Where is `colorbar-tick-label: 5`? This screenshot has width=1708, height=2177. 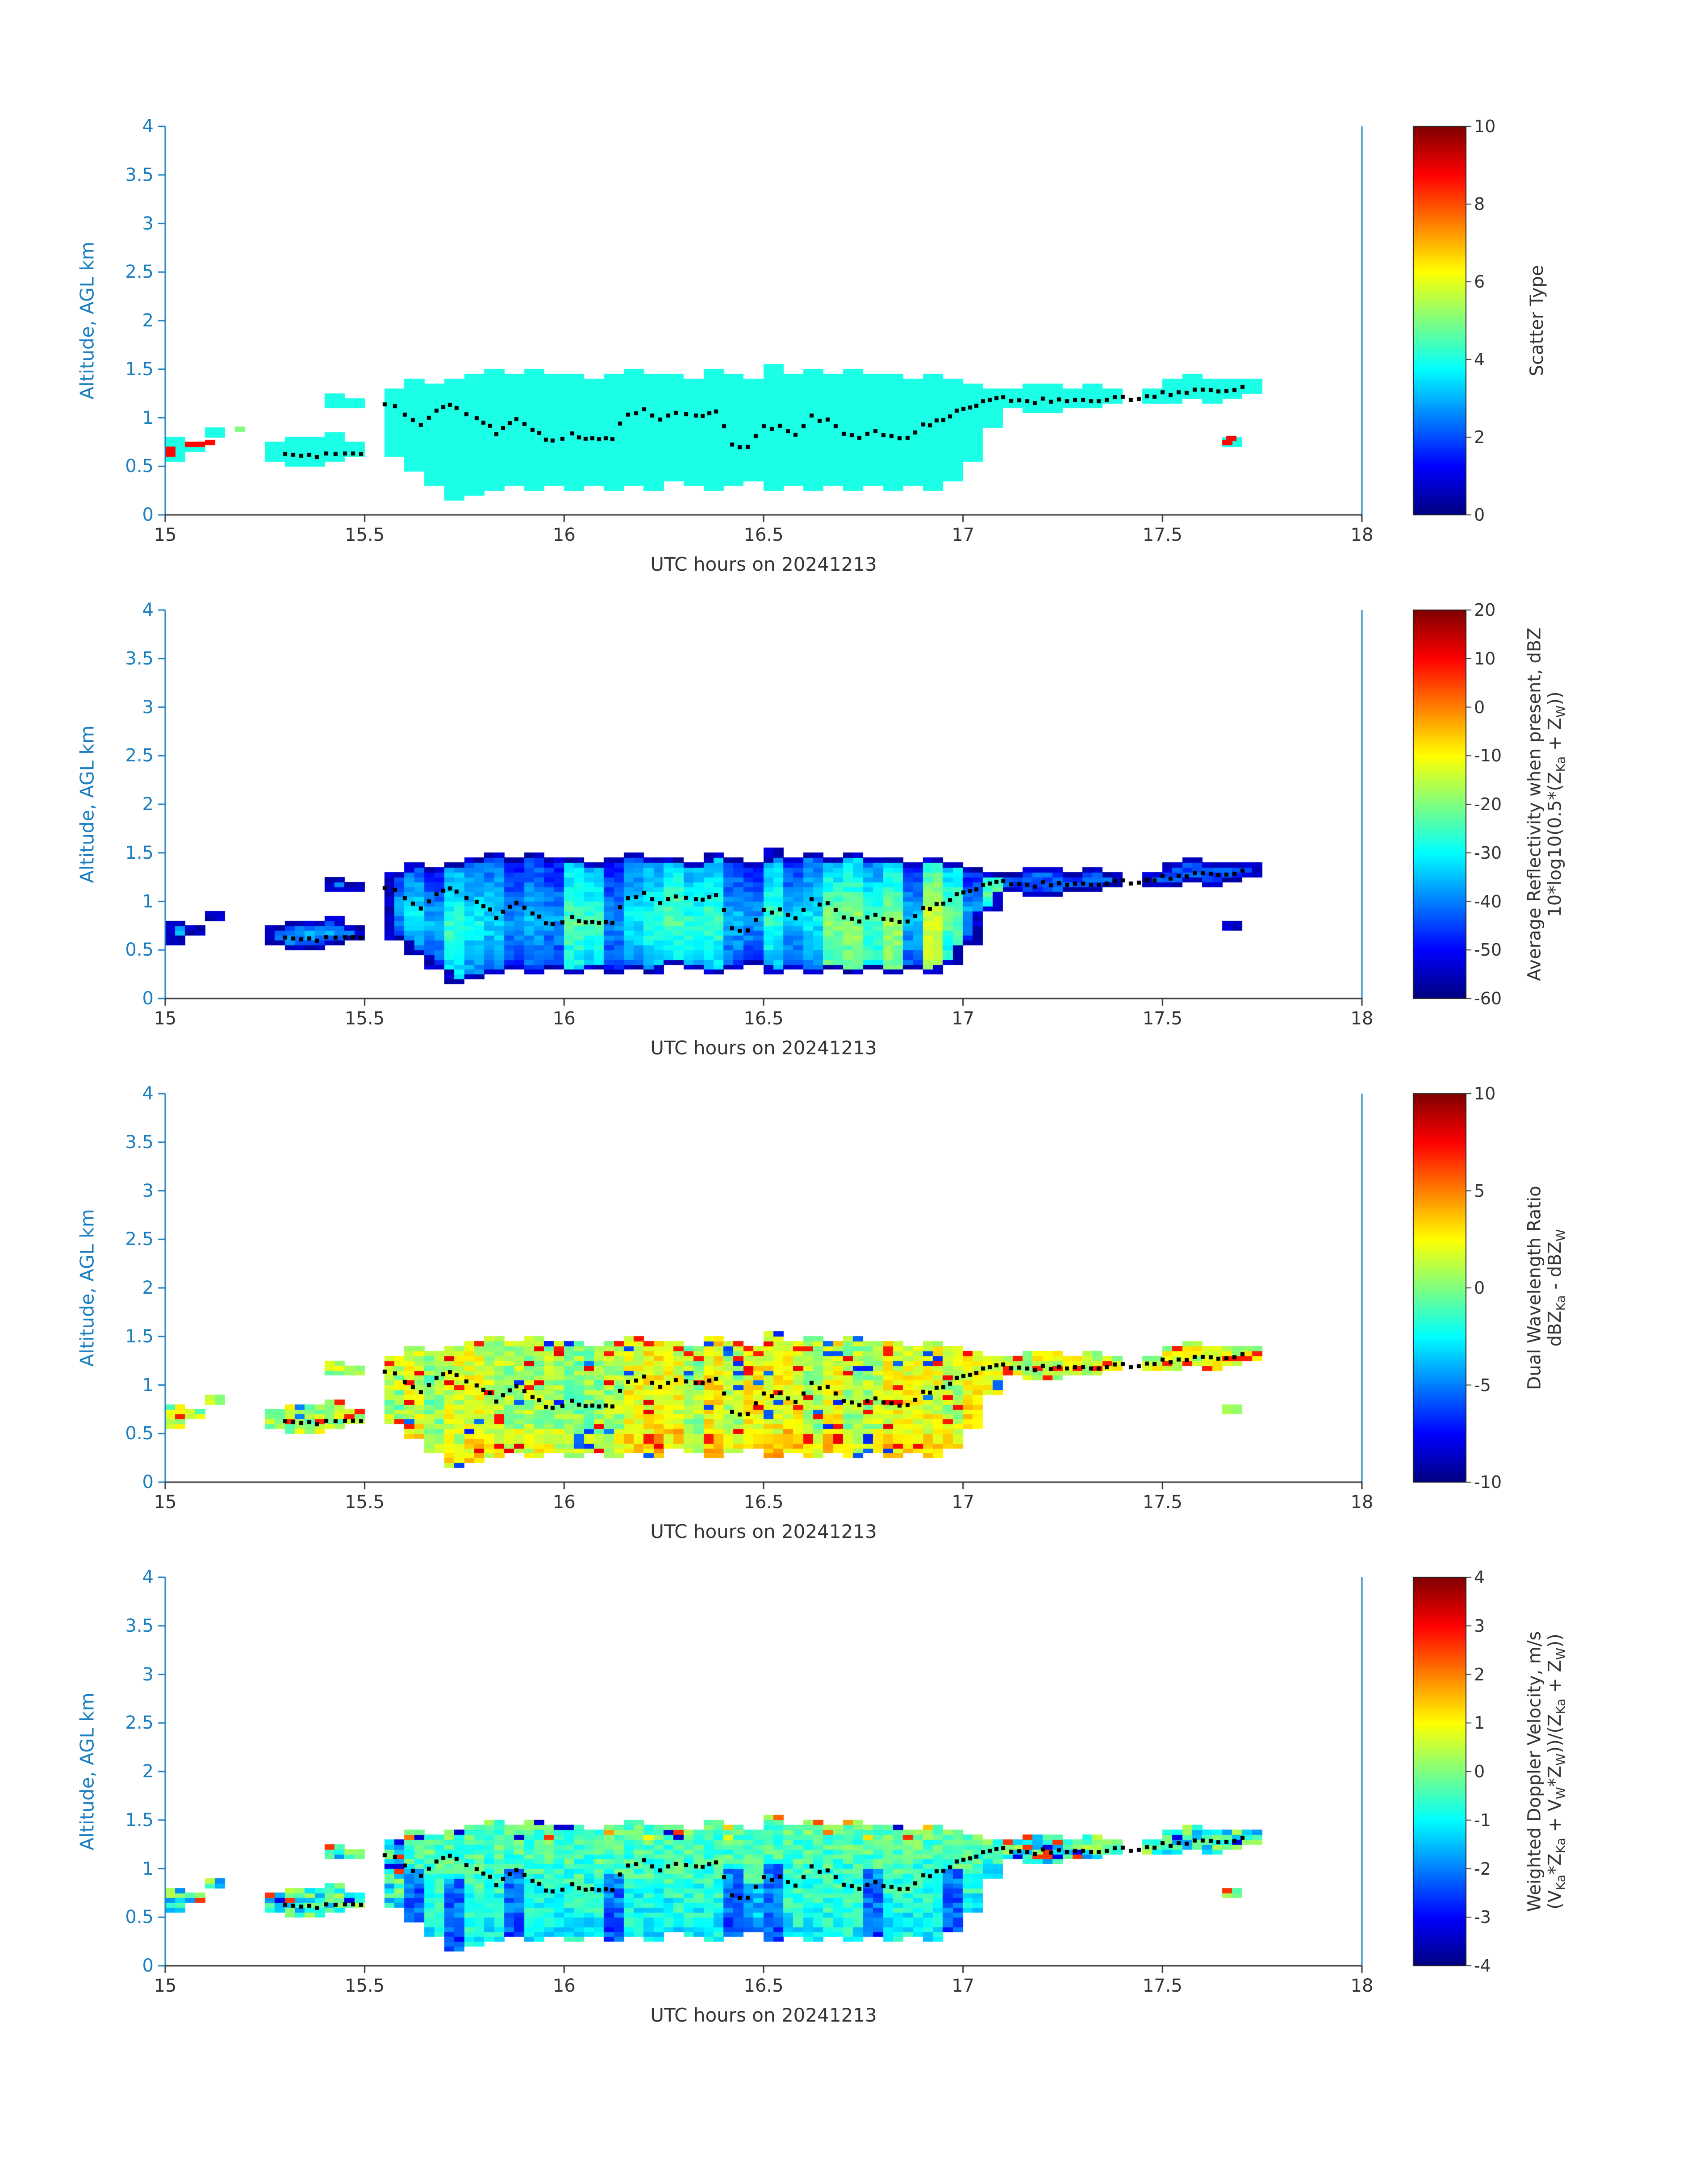 colorbar-tick-label: 5 is located at coordinates (1479, 1191).